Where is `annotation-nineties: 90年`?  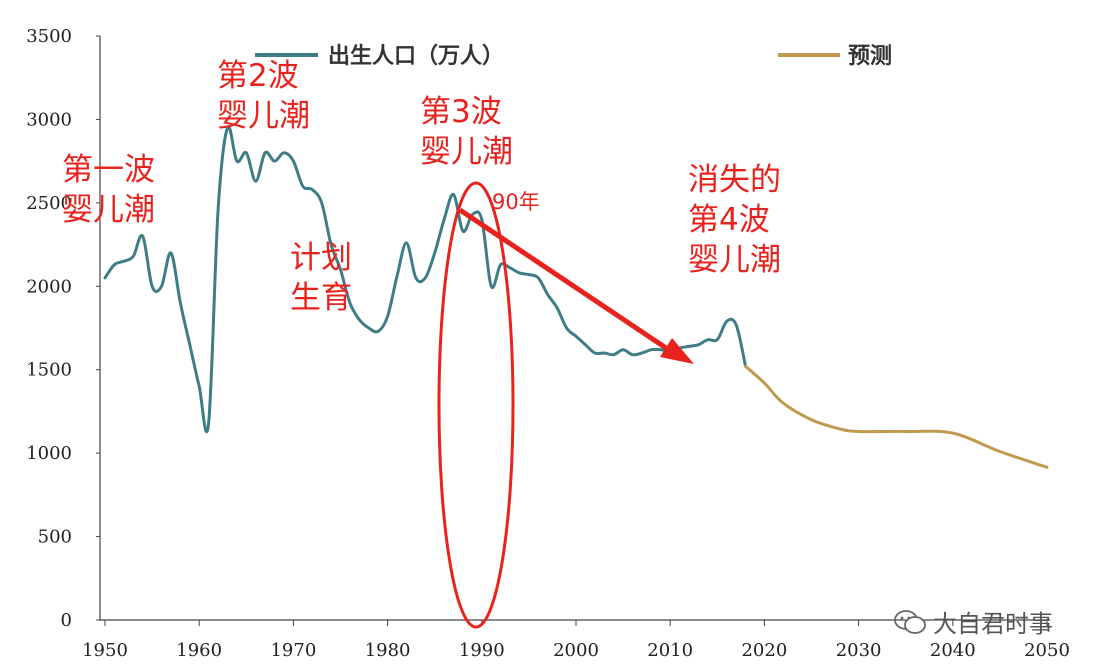
annotation-nineties: 90年 is located at coordinates (516, 202).